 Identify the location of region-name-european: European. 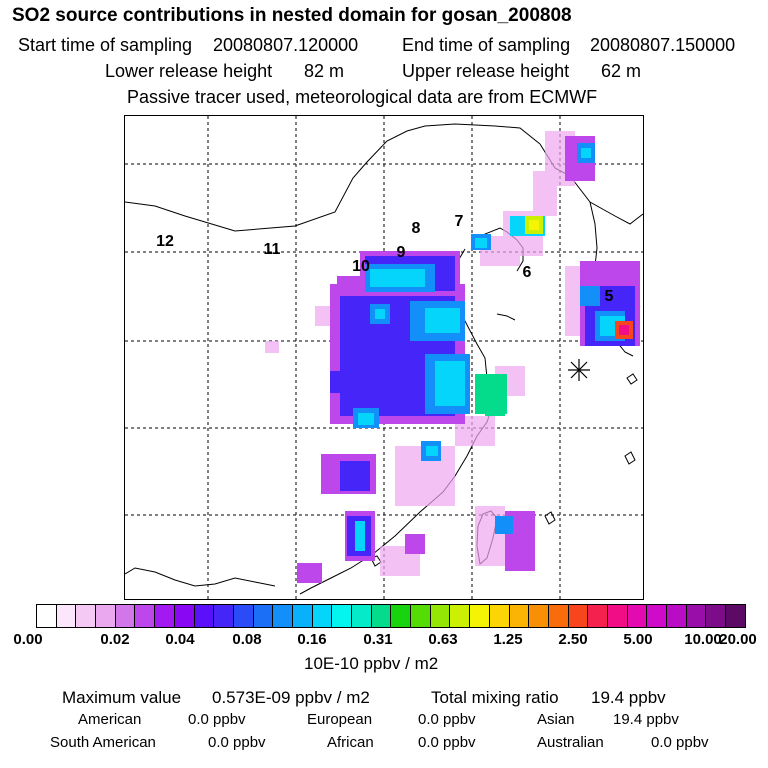
(340, 719).